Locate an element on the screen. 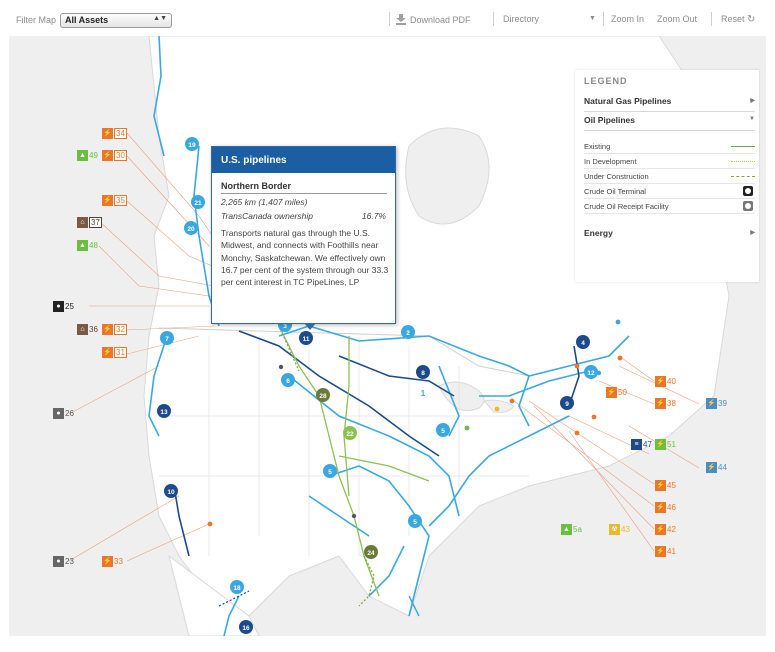 The image size is (775, 652). hydro-label-5a: ▲ 5a is located at coordinates (572, 529).